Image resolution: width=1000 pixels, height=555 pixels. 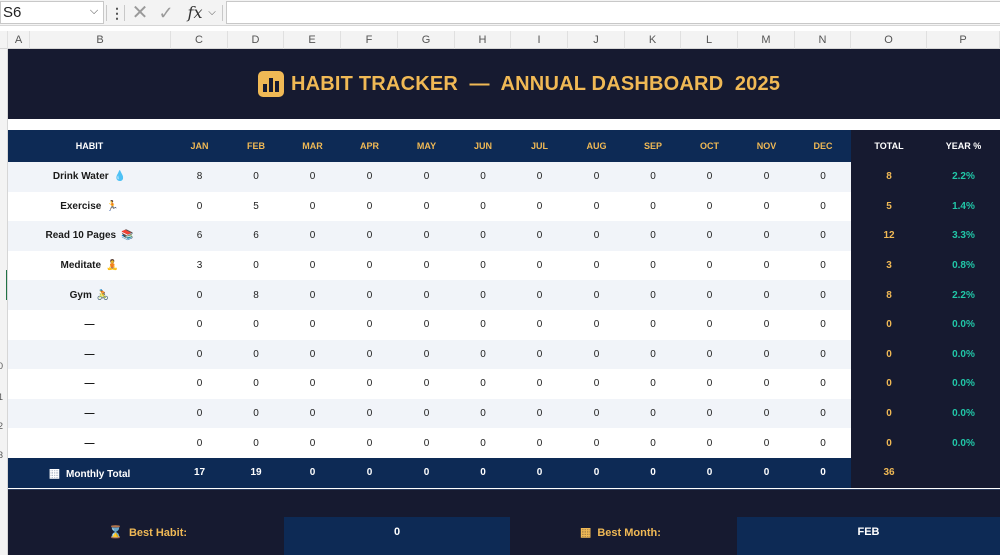 What do you see at coordinates (100, 40) in the screenshot?
I see `column-header-b: B` at bounding box center [100, 40].